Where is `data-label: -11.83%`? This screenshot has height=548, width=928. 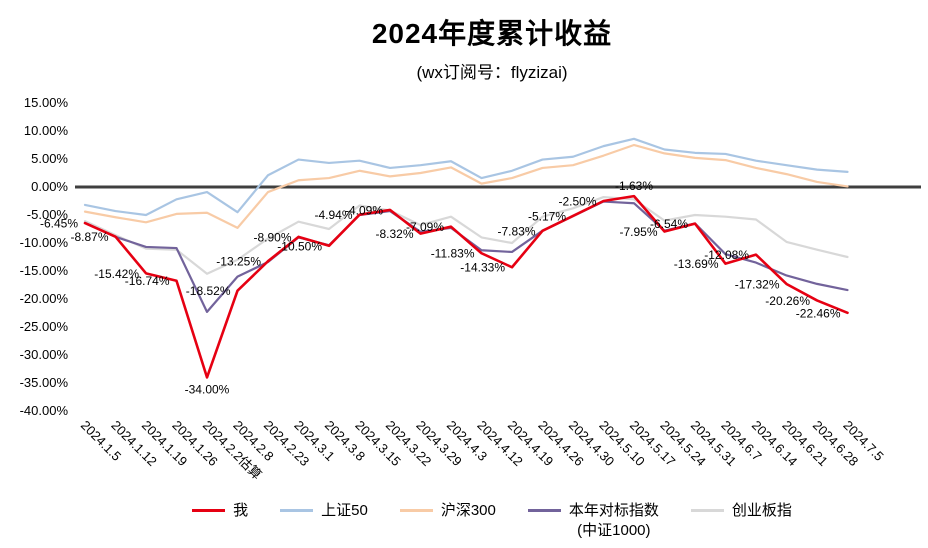 data-label: -11.83% is located at coordinates (453, 254).